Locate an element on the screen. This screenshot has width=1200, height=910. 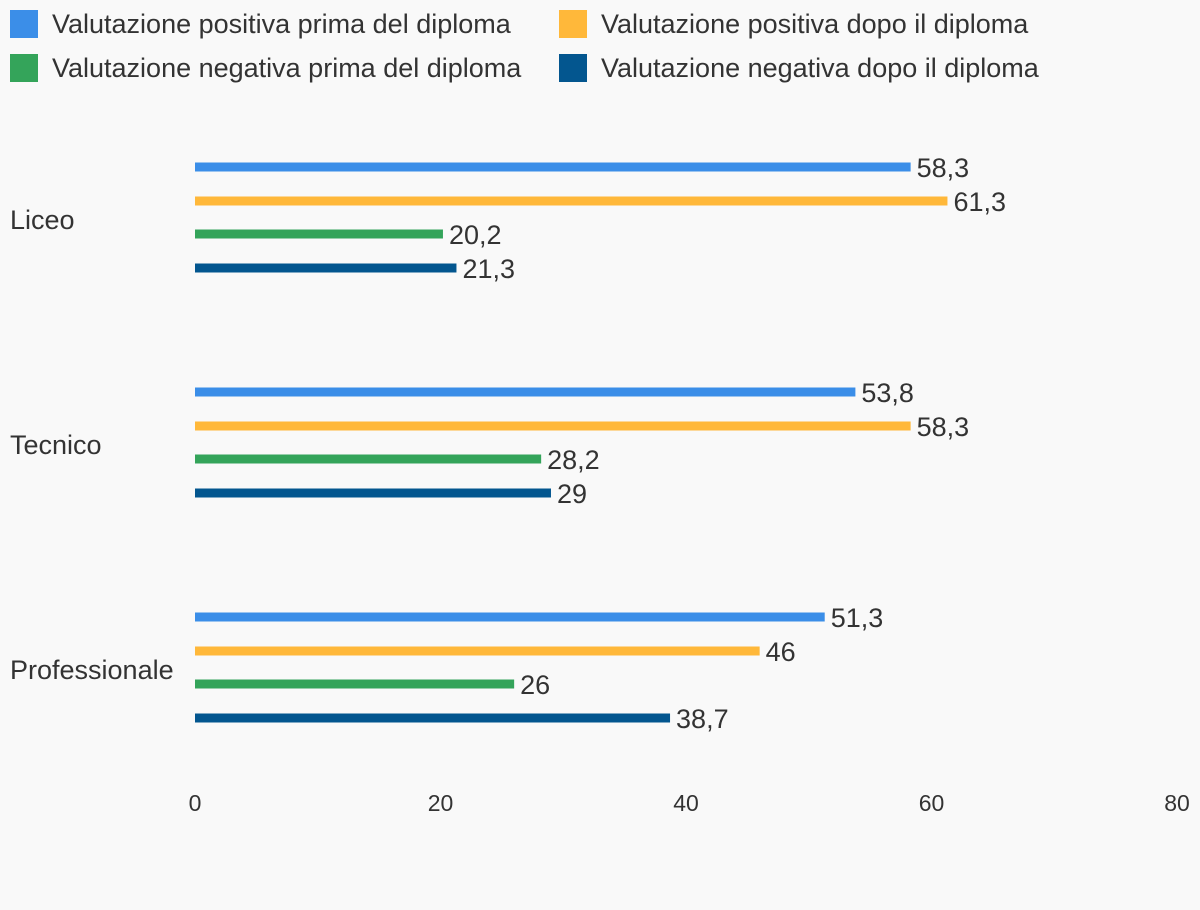
data-label: 29 is located at coordinates (572, 494).